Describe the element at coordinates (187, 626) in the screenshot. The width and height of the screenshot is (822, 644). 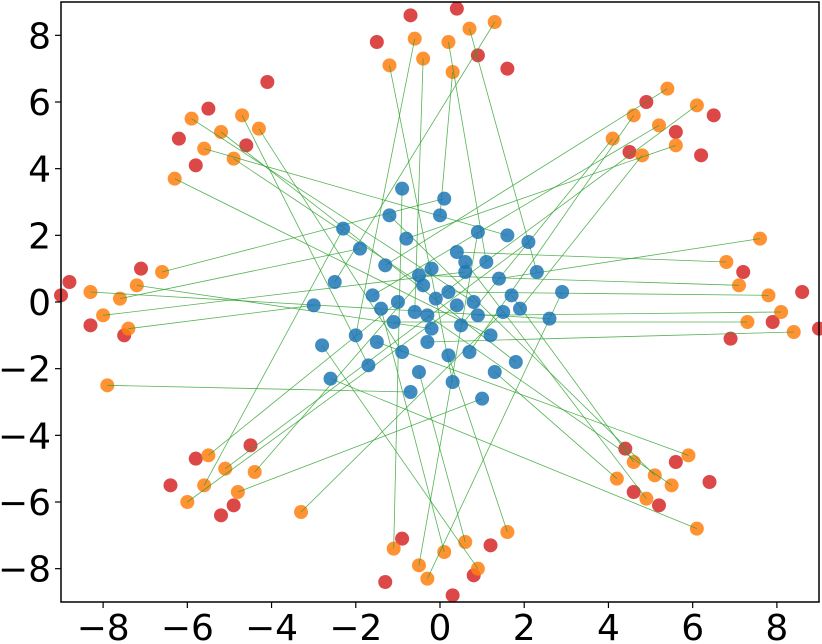
I see `x-tick-label: −6` at that location.